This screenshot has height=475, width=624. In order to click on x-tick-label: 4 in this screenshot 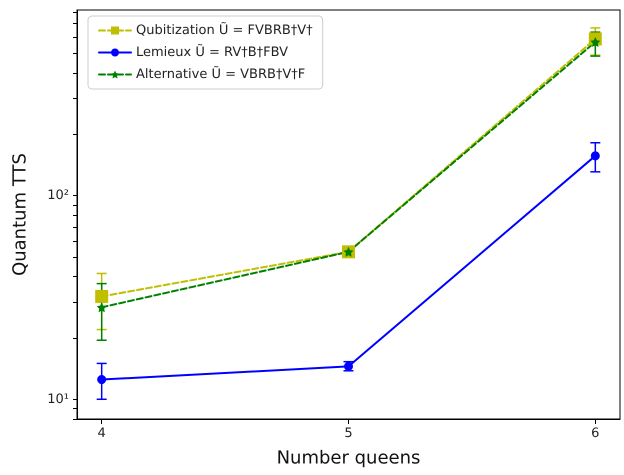, I will do `click(102, 433)`.